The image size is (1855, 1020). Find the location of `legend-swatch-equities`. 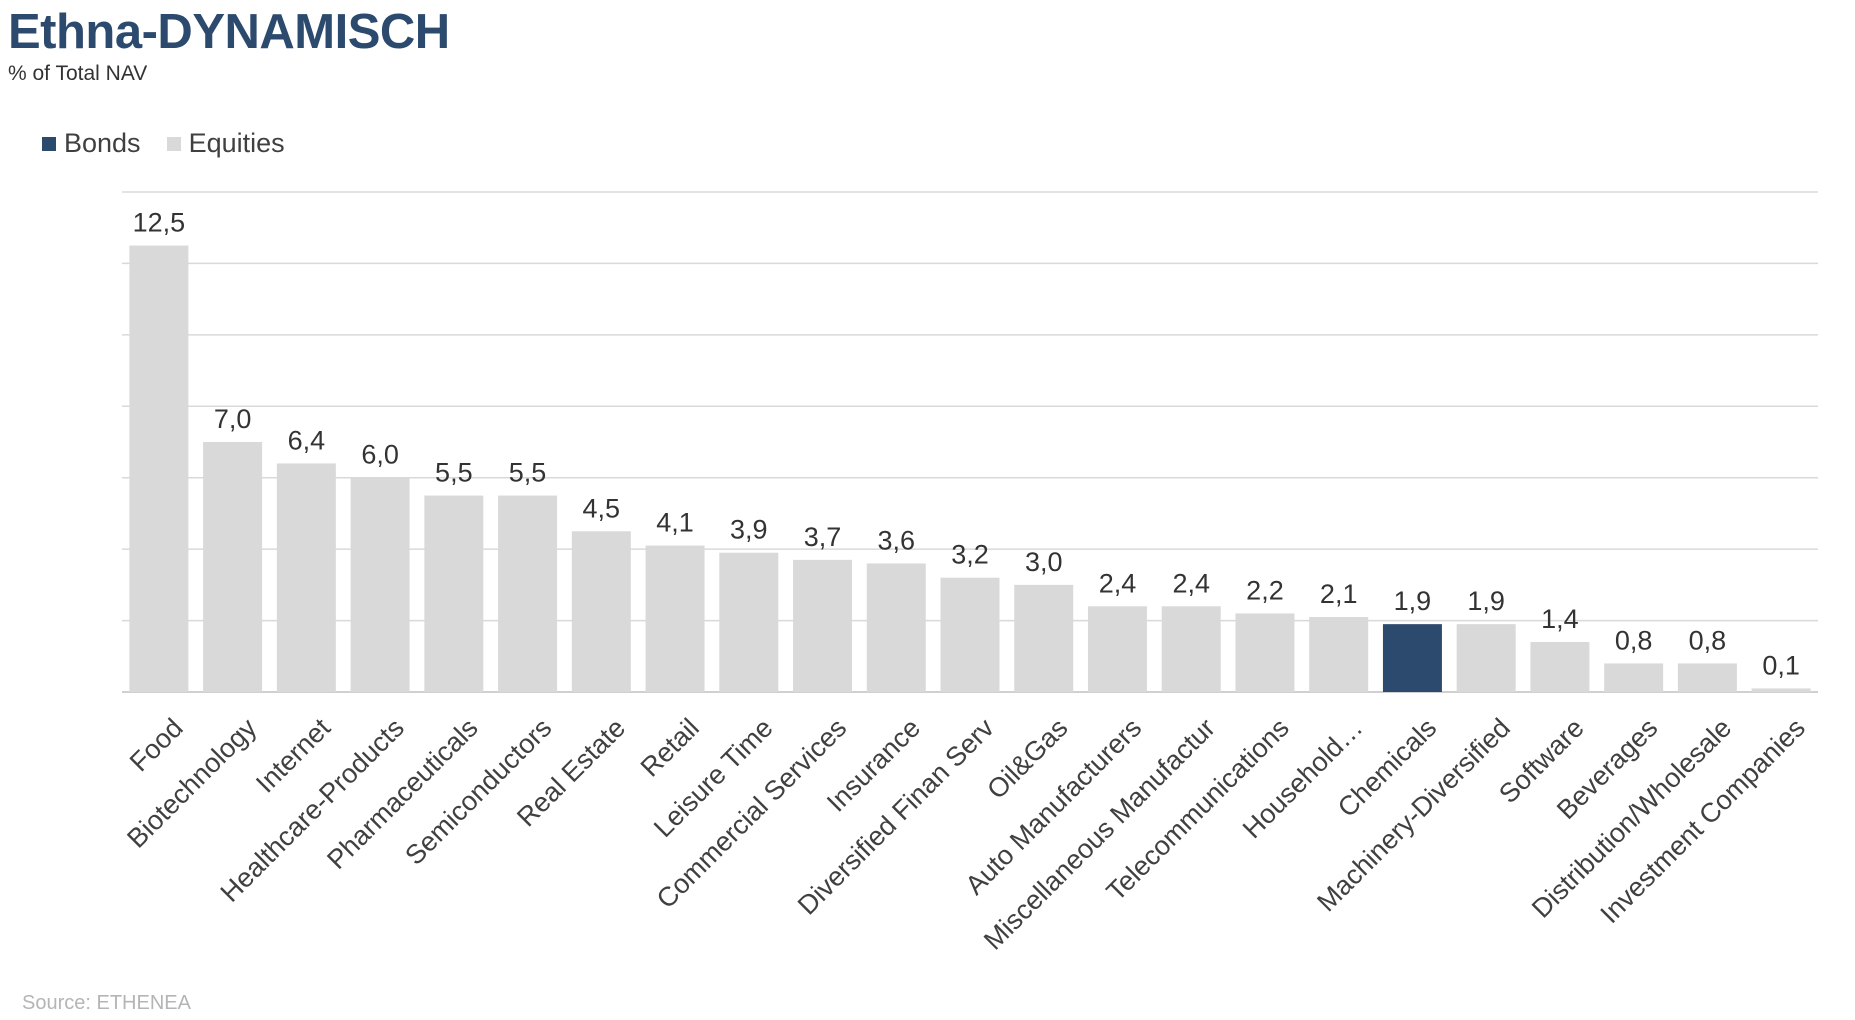

legend-swatch-equities is located at coordinates (173, 143).